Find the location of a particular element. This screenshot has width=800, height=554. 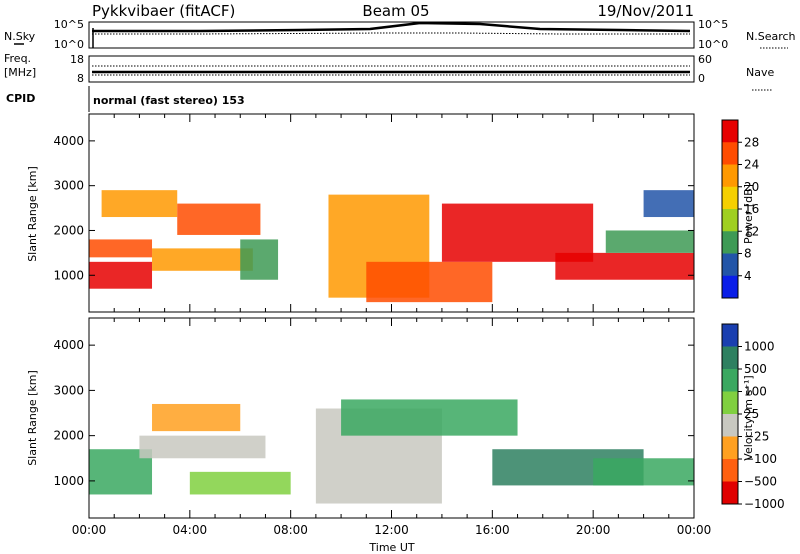

power-colorbar-tick-label: 24 is located at coordinates (751, 165).